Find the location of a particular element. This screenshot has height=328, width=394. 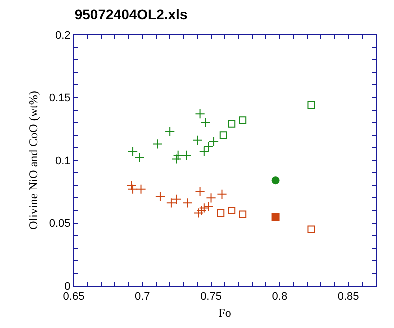

x-tick-label: 0.75 is located at coordinates (211, 297).